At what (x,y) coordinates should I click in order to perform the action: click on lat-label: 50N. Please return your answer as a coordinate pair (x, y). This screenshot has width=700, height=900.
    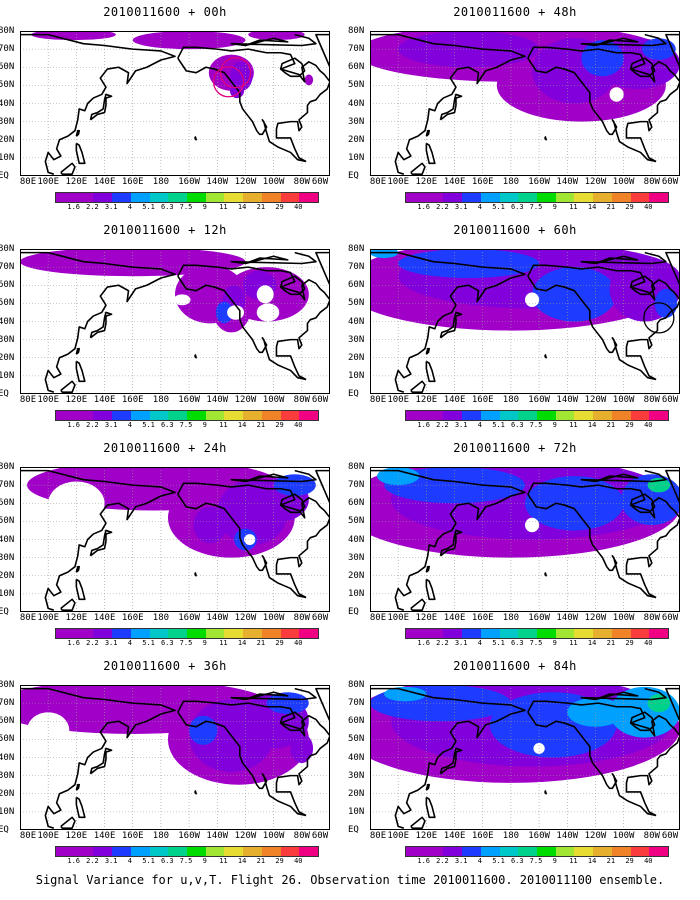
    Looking at the image, I should click on (7, 739).